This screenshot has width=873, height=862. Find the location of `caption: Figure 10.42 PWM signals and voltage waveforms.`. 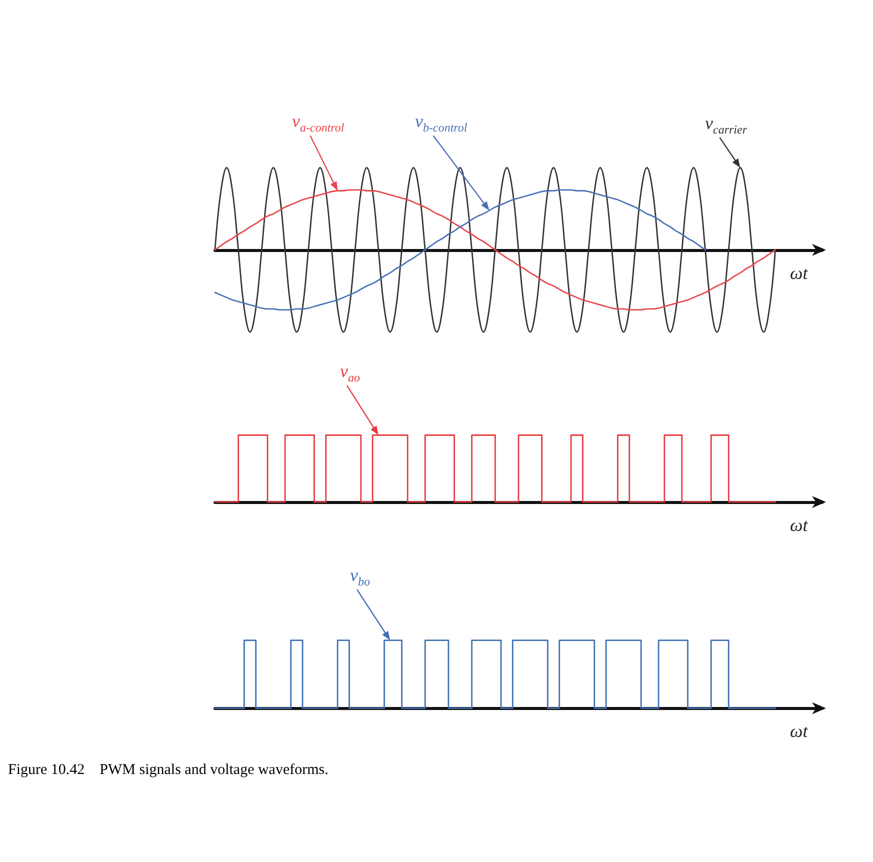

caption: Figure 10.42 PWM signals and voltage waveforms. is located at coordinates (168, 770).